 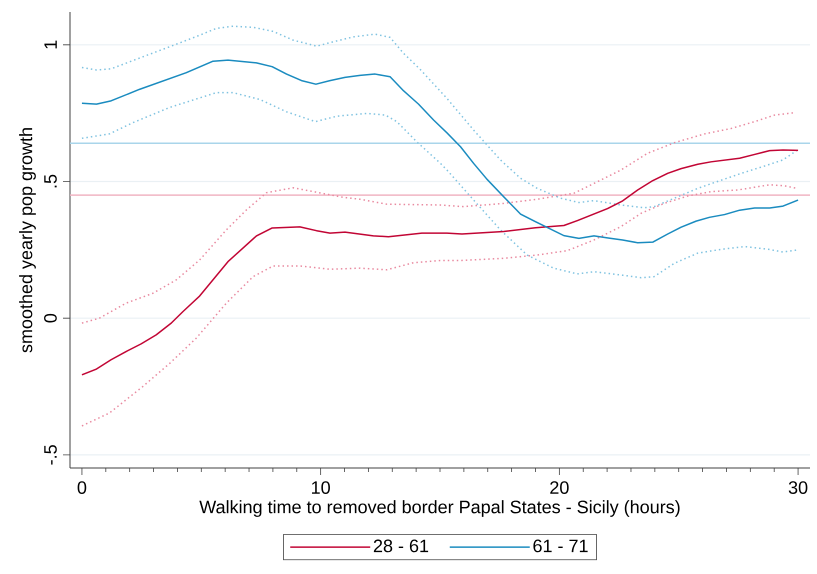 I want to click on x-tick-label: 10, so click(x=321, y=487).